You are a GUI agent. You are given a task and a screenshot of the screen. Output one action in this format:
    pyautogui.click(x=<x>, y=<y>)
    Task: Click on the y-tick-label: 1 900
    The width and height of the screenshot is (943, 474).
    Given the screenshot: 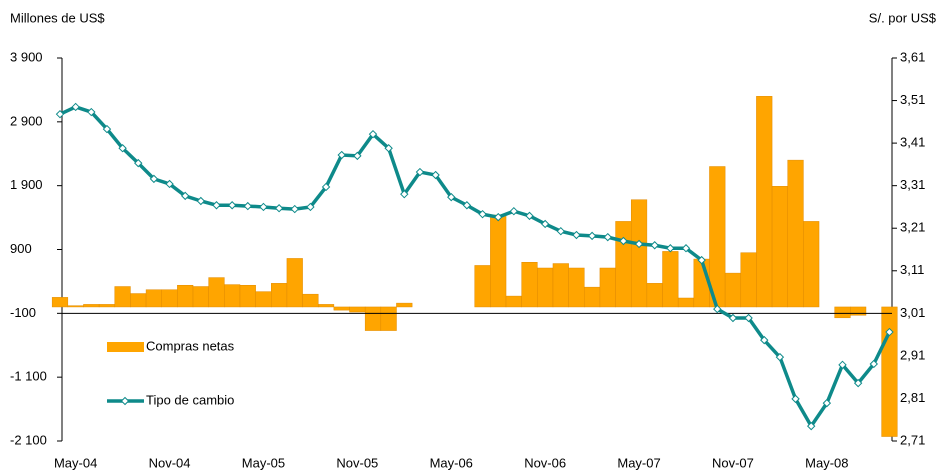 What is the action you would take?
    pyautogui.click(x=26, y=184)
    